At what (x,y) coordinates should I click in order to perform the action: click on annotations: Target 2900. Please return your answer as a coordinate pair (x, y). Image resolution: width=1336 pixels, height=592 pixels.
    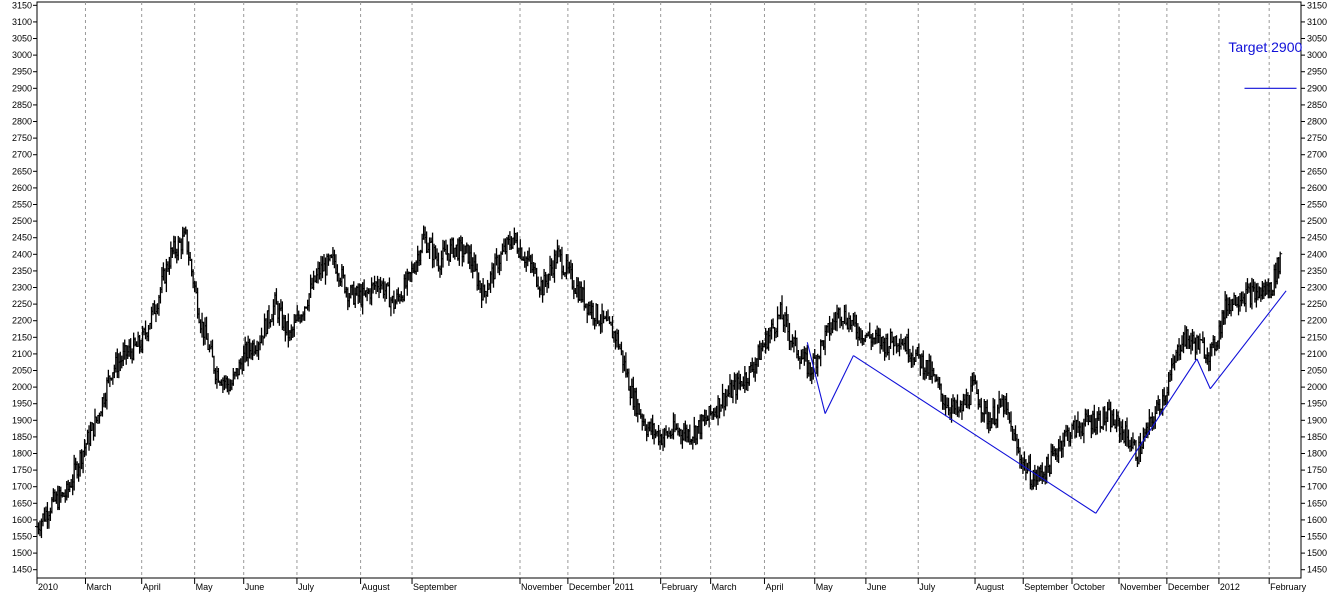
    Looking at the image, I should click on (1265, 47).